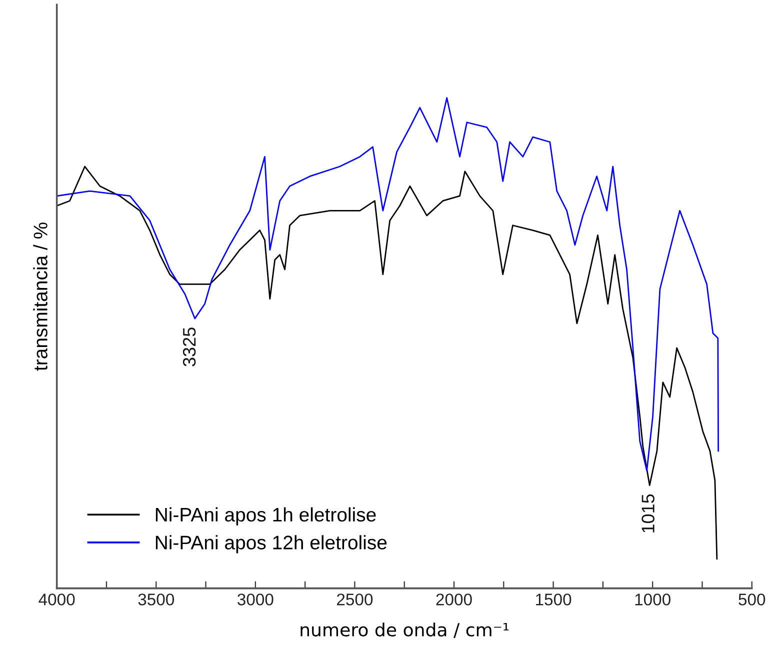 The image size is (768, 667). I want to click on x-tick-label: 2500, so click(355, 600).